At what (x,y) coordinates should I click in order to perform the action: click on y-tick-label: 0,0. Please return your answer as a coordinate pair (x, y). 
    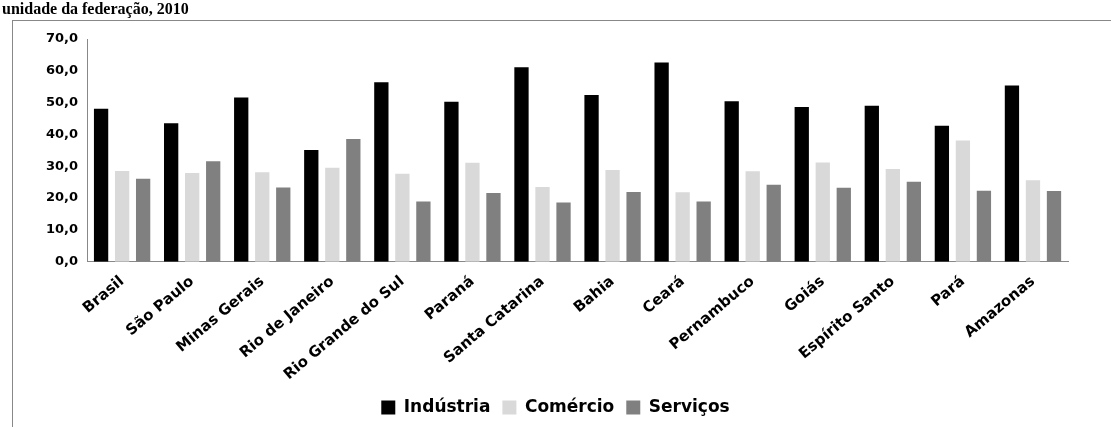
    Looking at the image, I should click on (67, 261).